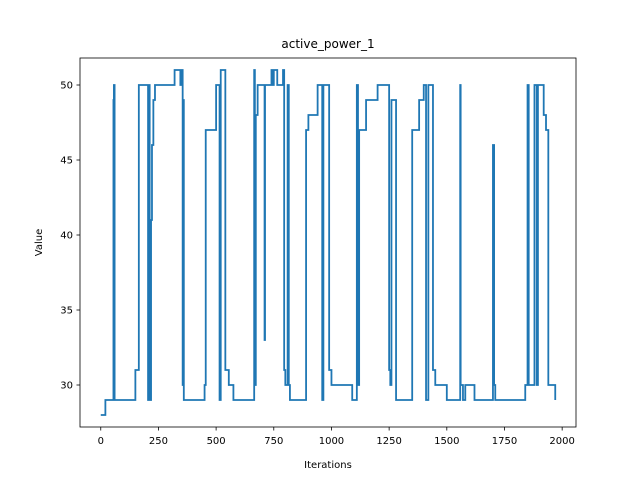 This screenshot has width=640, height=480. Describe the element at coordinates (504, 441) in the screenshot. I see `x-tick-label: 1750` at that location.